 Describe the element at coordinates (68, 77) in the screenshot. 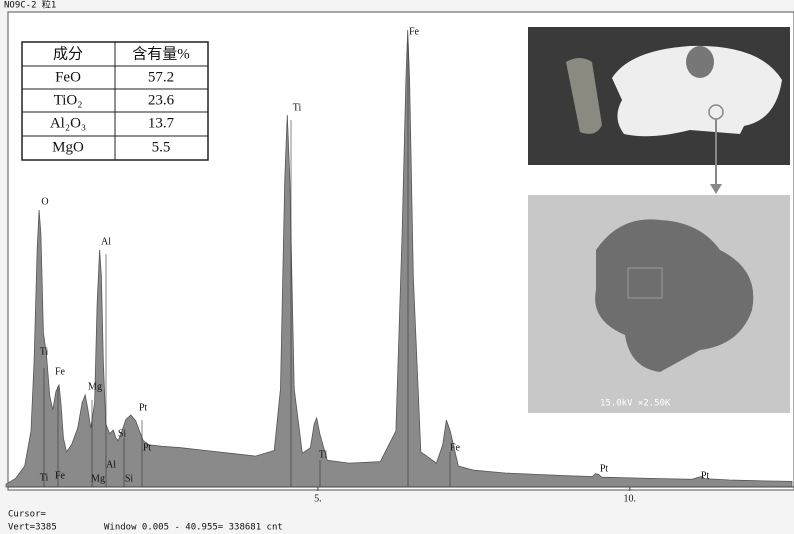

I see `table-cell: FeO` at that location.